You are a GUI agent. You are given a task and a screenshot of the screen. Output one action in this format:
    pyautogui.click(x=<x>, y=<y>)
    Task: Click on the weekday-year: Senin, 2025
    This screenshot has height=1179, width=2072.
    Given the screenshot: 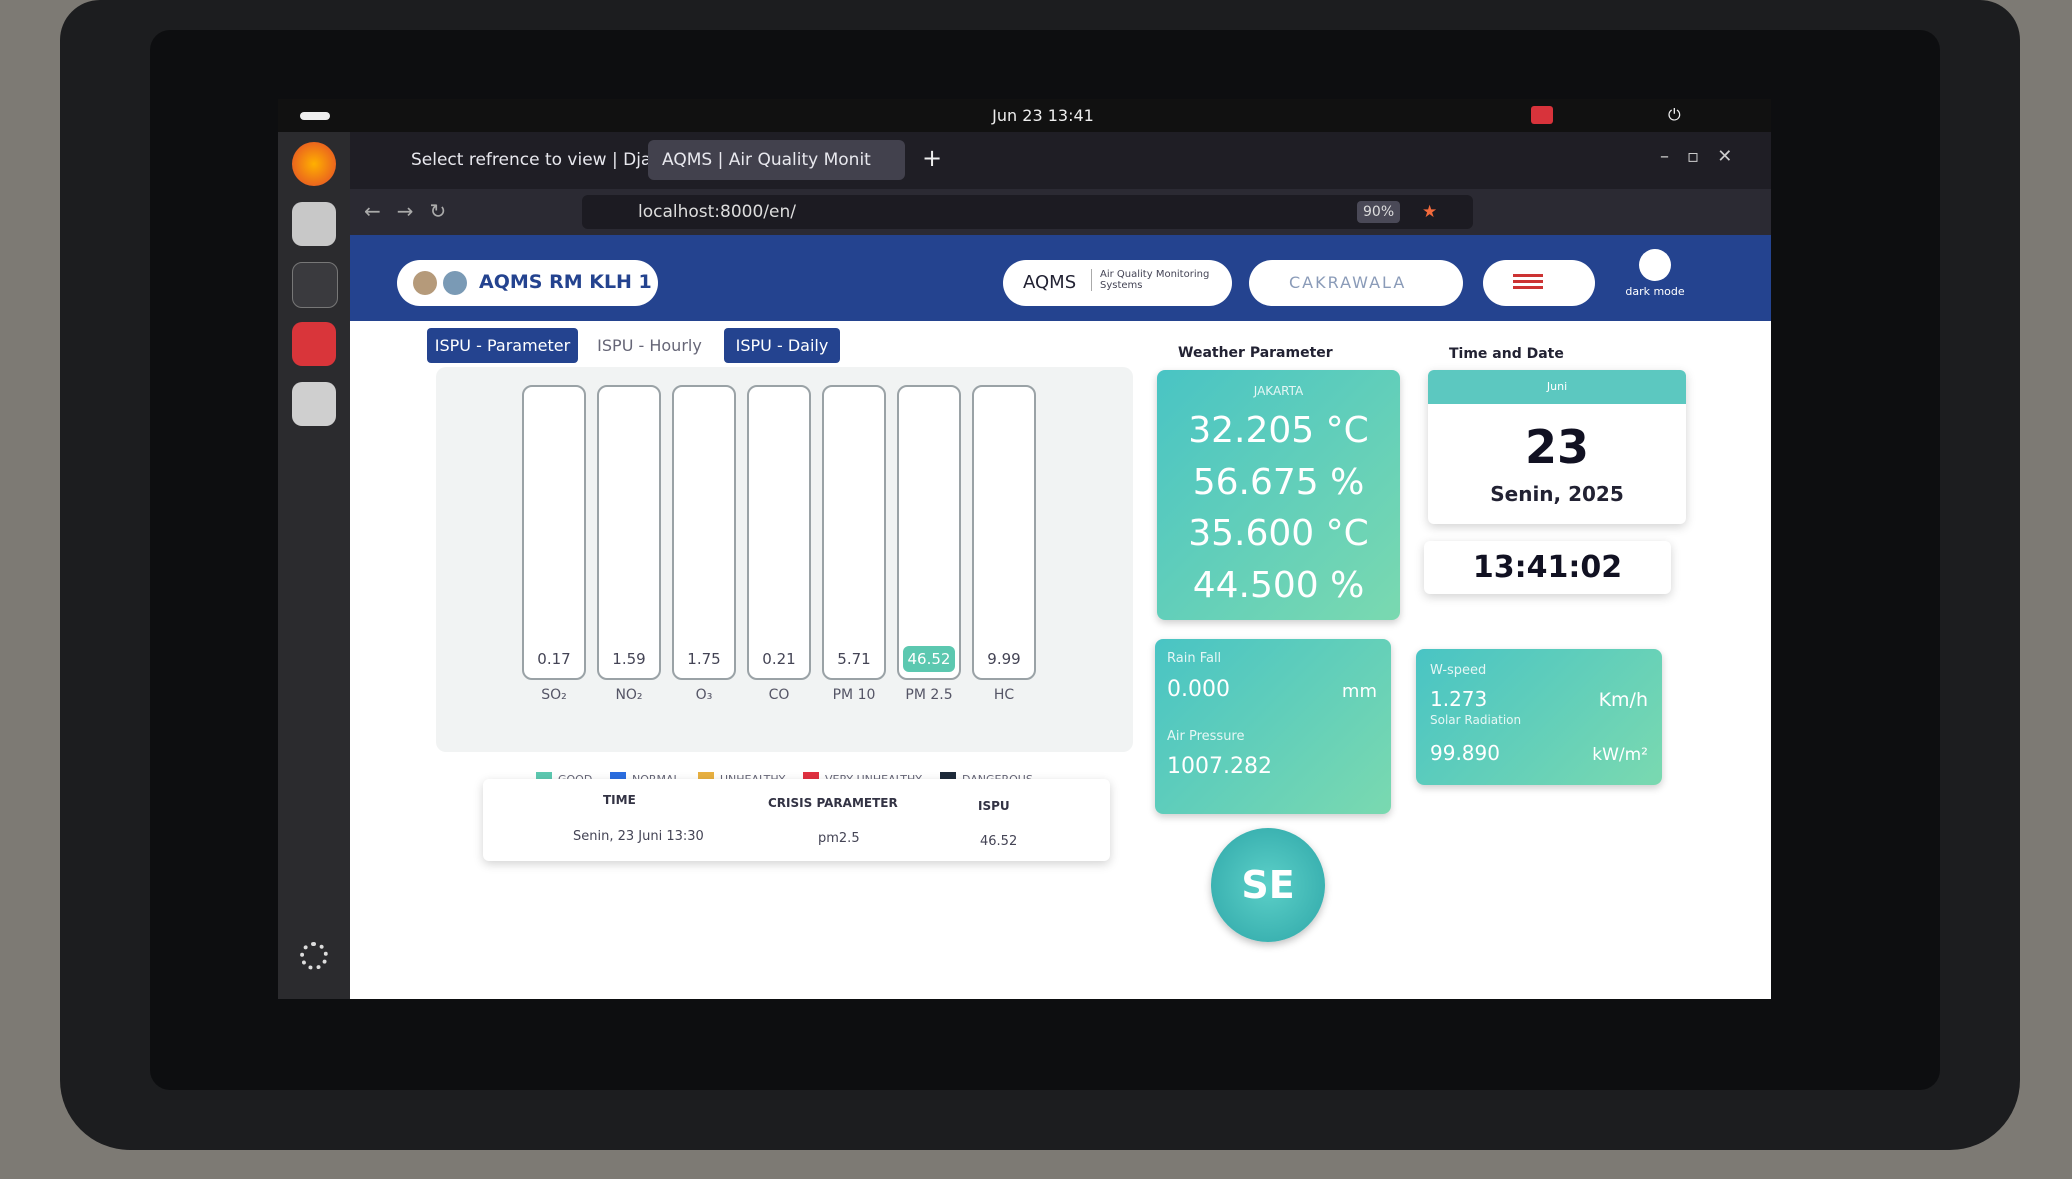 What is the action you would take?
    pyautogui.click(x=1557, y=494)
    